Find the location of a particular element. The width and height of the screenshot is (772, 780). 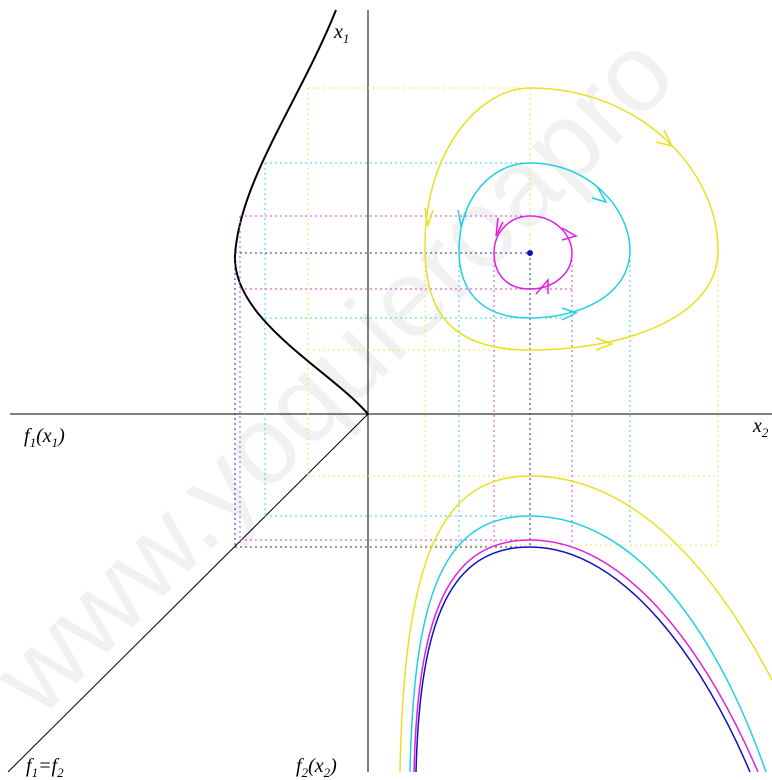

label-text: =f is located at coordinates (48, 766).